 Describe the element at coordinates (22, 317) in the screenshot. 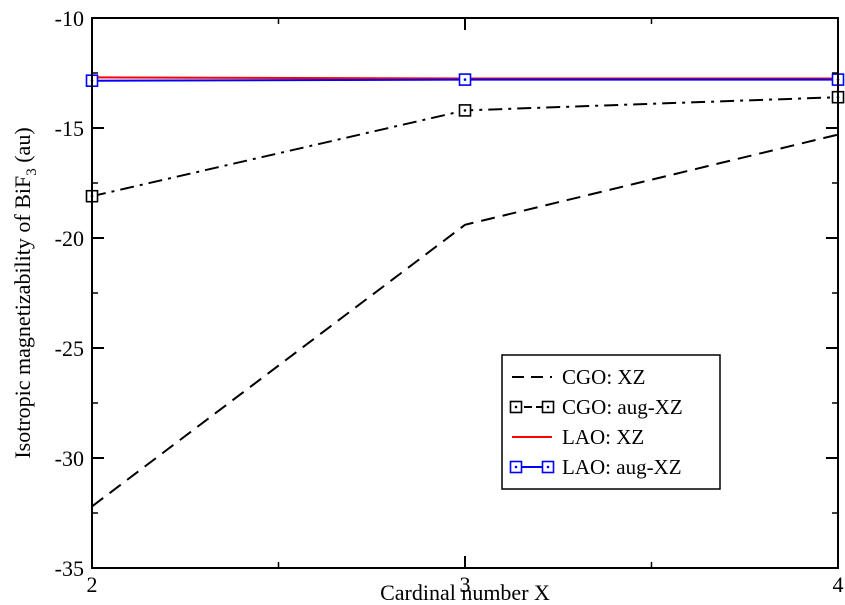

I see `y-axis-title-main: Isotropic magnetizability of BiF` at that location.